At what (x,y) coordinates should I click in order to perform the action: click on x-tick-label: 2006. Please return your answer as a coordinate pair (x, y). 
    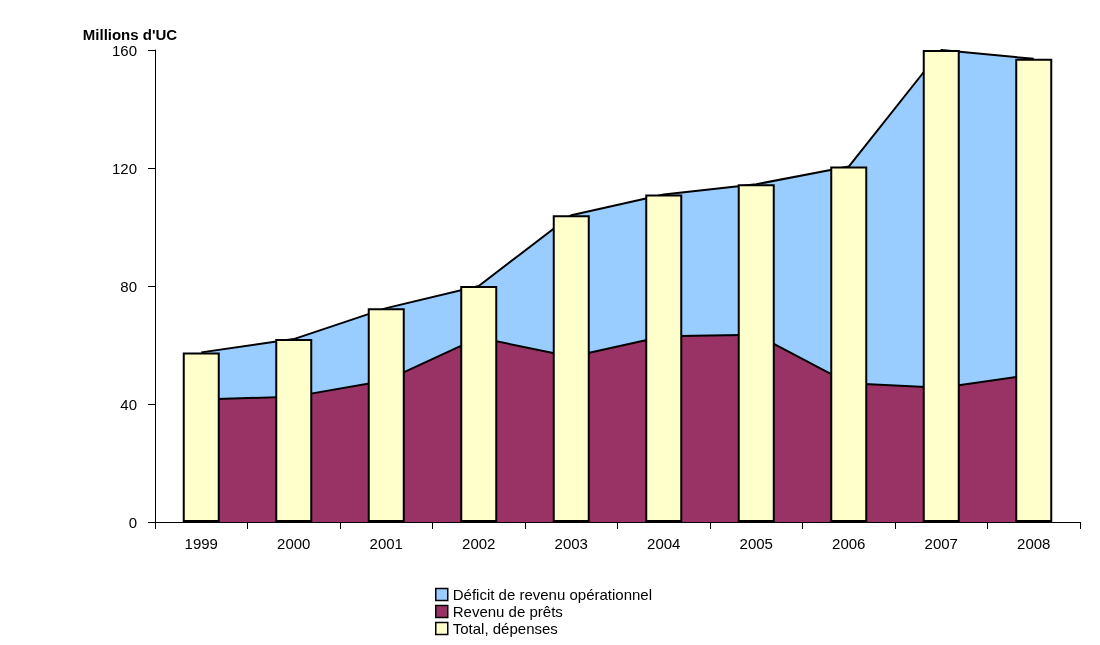
    Looking at the image, I should click on (849, 543).